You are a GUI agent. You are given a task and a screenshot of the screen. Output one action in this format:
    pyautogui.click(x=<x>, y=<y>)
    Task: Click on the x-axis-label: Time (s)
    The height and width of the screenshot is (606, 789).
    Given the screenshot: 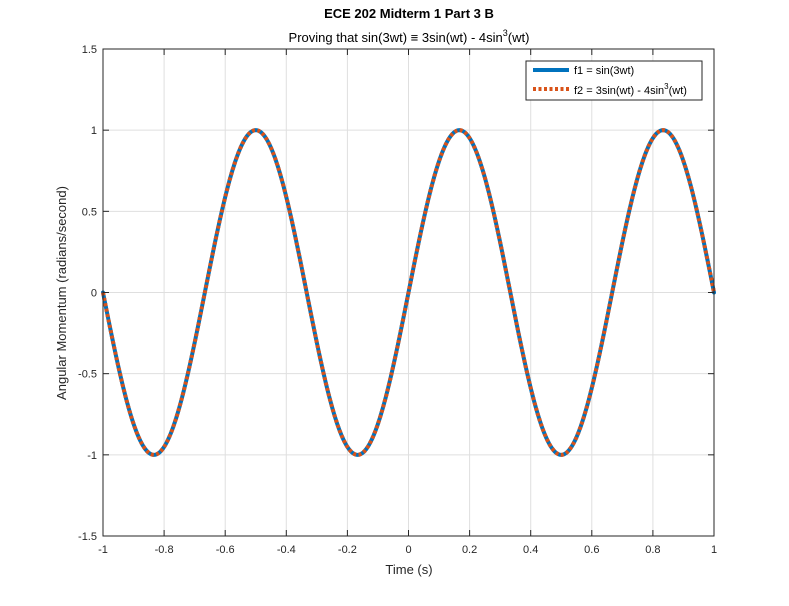 What is the action you would take?
    pyautogui.click(x=408, y=569)
    